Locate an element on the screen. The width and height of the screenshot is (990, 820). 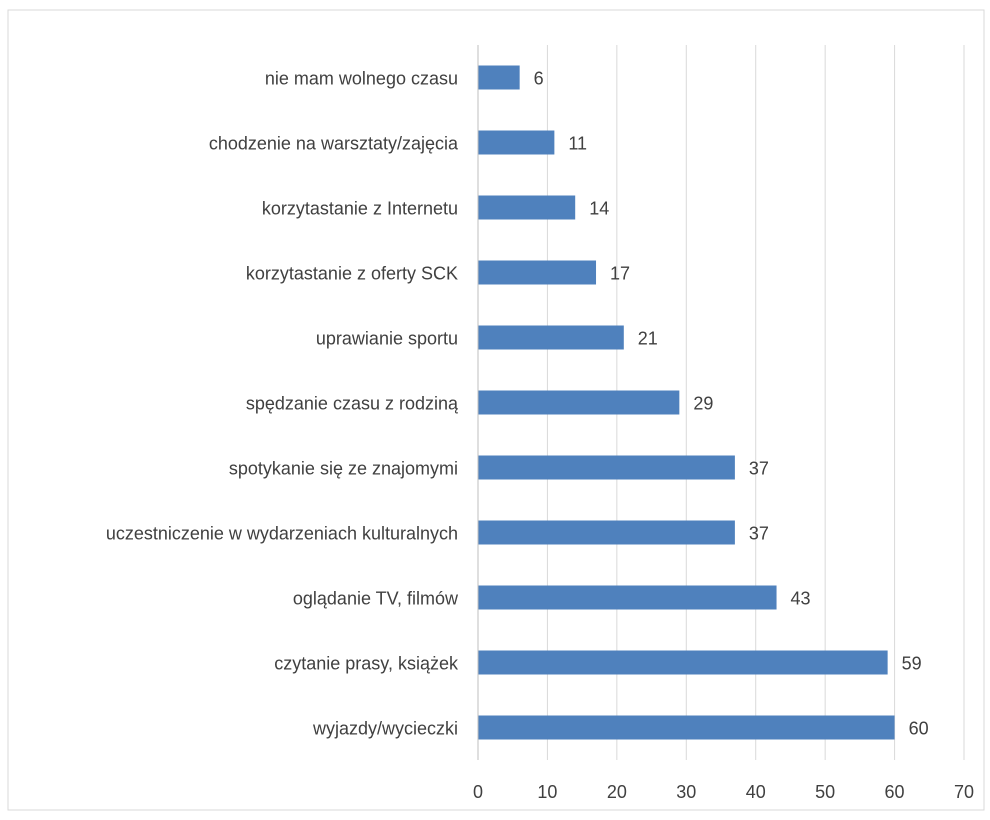
x-tick-label: 0 is located at coordinates (478, 792).